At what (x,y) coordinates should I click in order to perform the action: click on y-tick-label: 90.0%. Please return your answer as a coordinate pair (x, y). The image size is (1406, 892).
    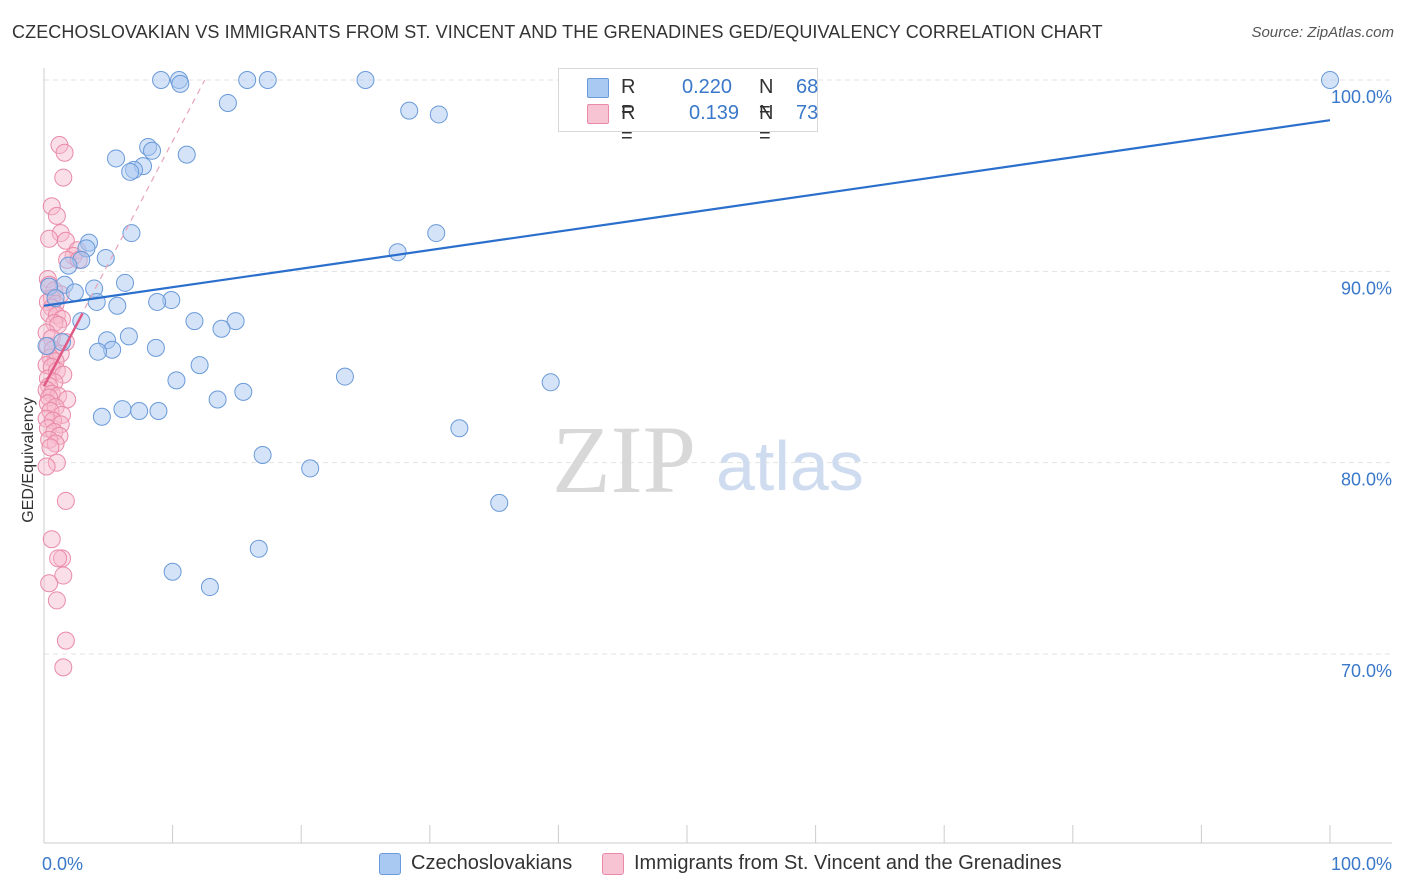
    Looking at the image, I should click on (1366, 288).